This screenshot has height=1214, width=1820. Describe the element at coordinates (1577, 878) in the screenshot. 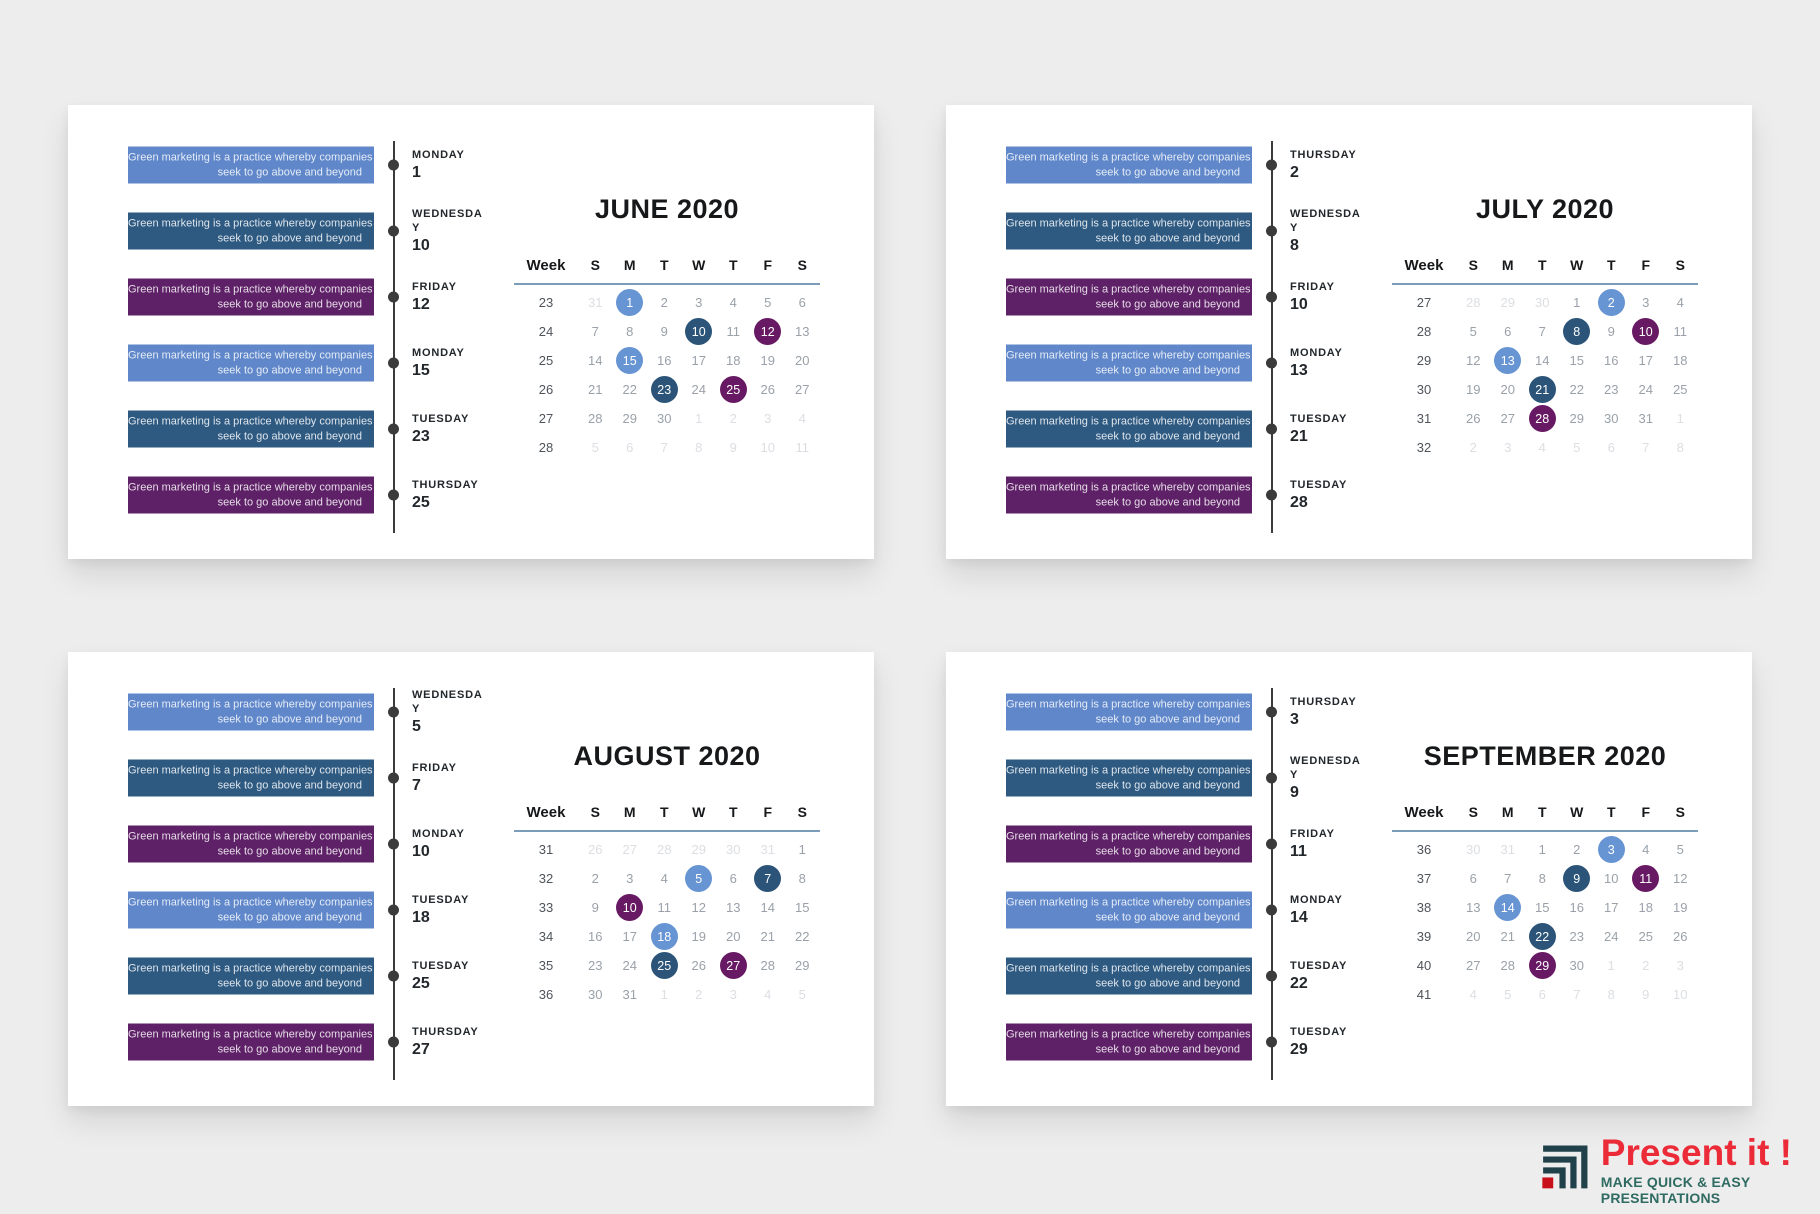

I see `calendar-day-selected: 9` at that location.